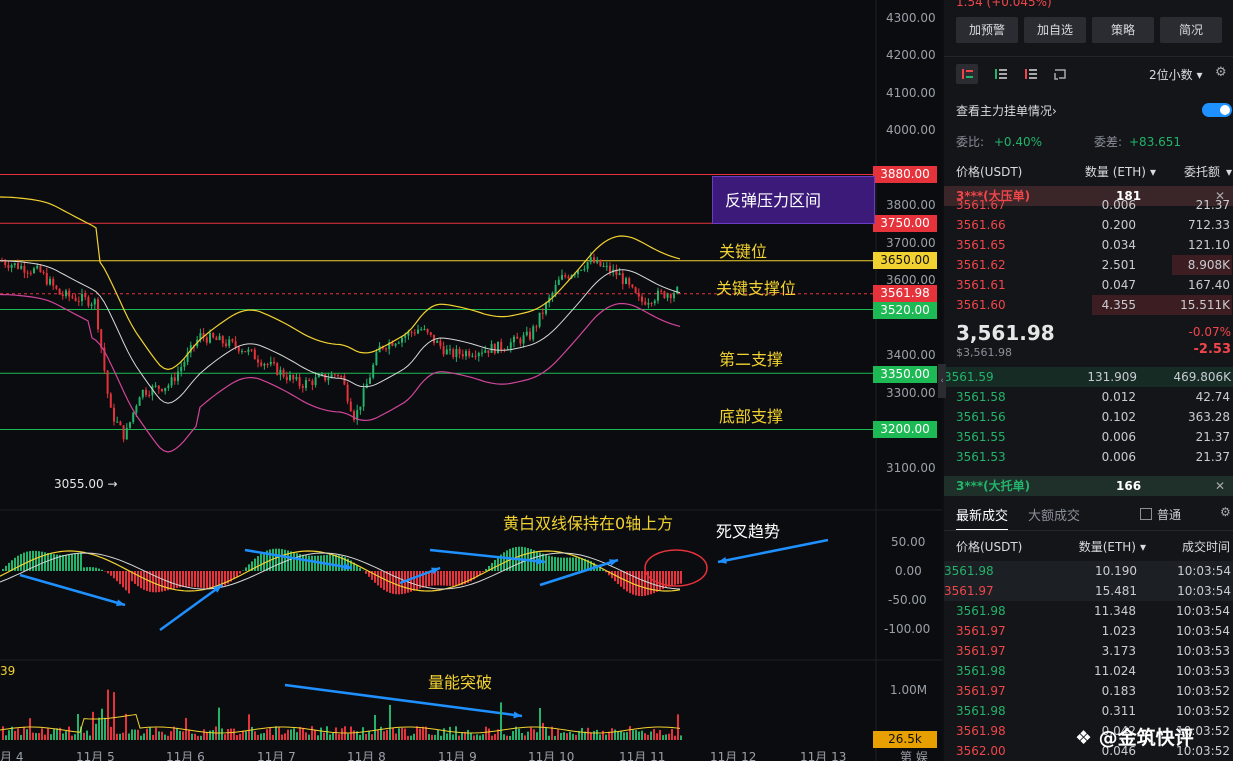  Describe the element at coordinates (366, 755) in the screenshot. I see `date-tick: 11月 8` at that location.